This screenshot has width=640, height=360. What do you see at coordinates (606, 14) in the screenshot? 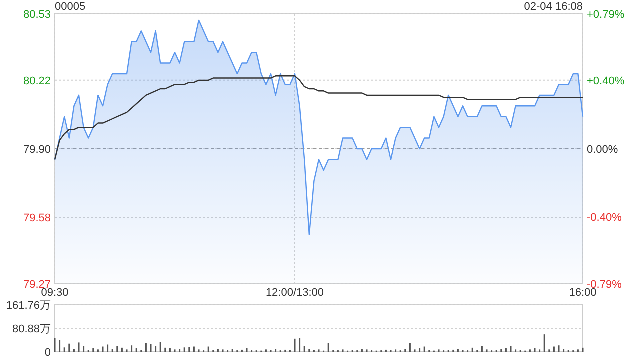
I see `y2-tick-label: +0.79%` at bounding box center [606, 14].